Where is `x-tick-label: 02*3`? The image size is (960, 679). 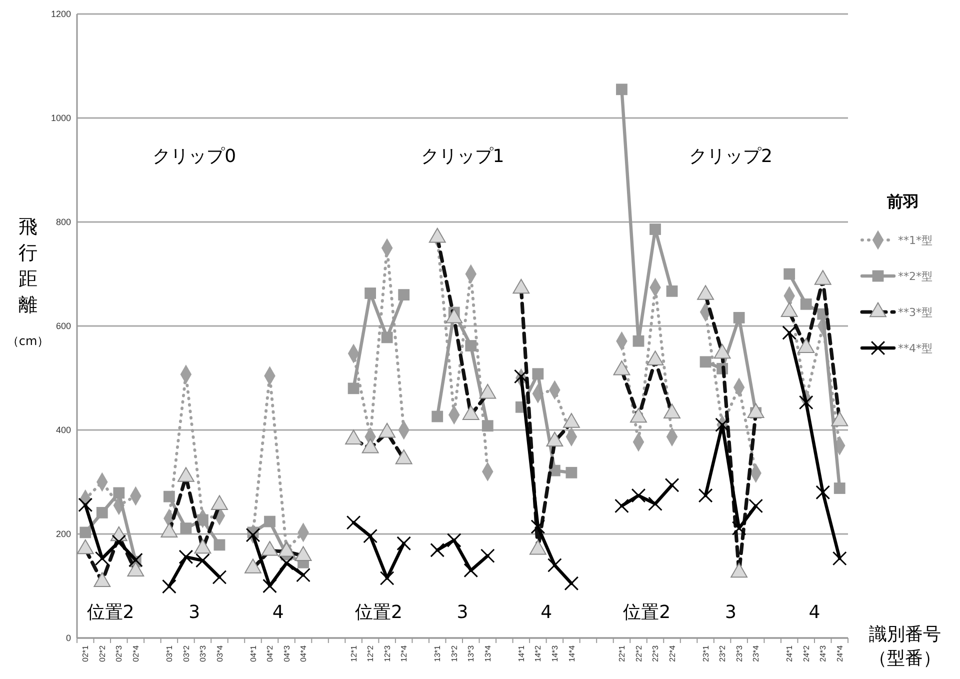 x-tick-label: 02*3 is located at coordinates (119, 653).